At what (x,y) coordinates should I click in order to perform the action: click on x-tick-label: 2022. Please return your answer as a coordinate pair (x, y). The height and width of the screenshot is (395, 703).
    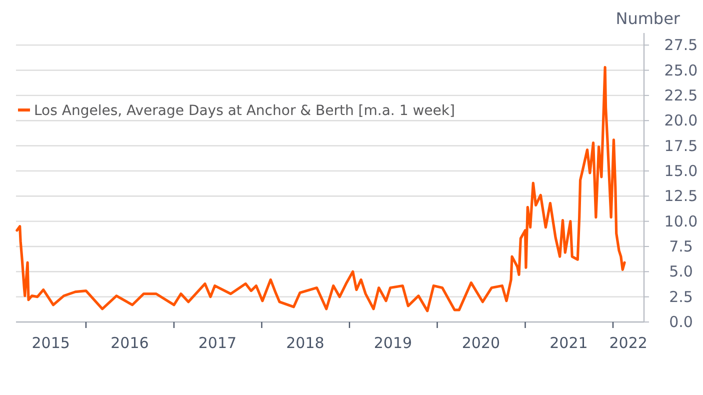
    Looking at the image, I should click on (628, 343).